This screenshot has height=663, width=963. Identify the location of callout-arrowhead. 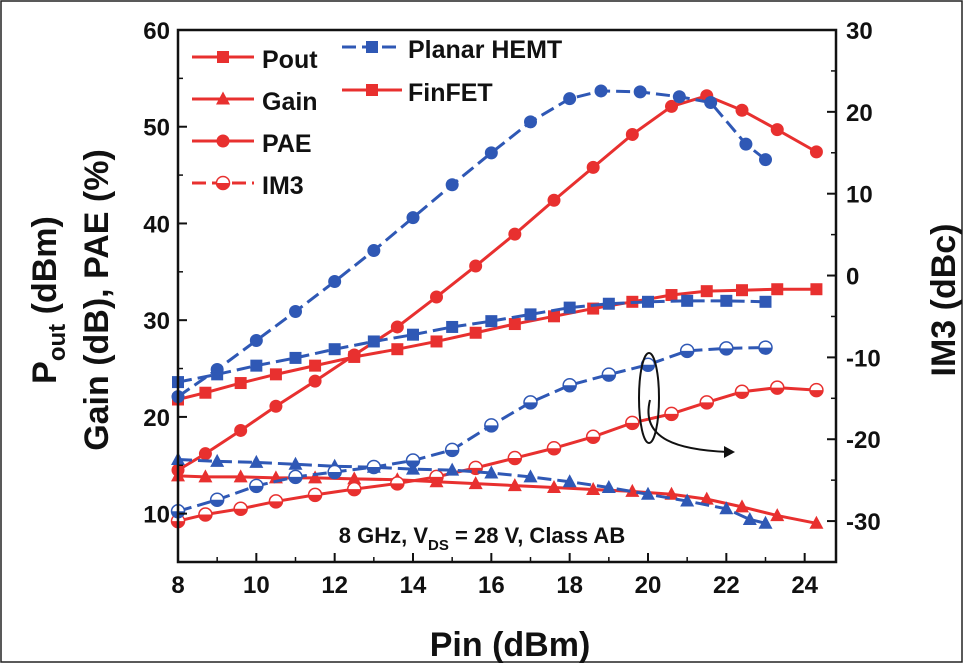
(729, 452).